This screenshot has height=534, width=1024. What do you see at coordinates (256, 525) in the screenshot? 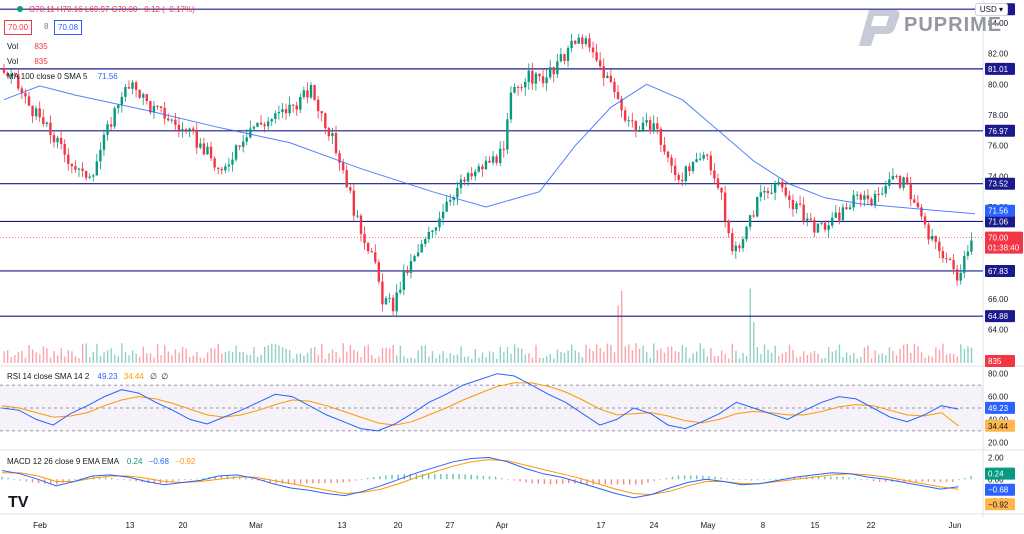
I see `time-tick-label: Mar` at bounding box center [256, 525].